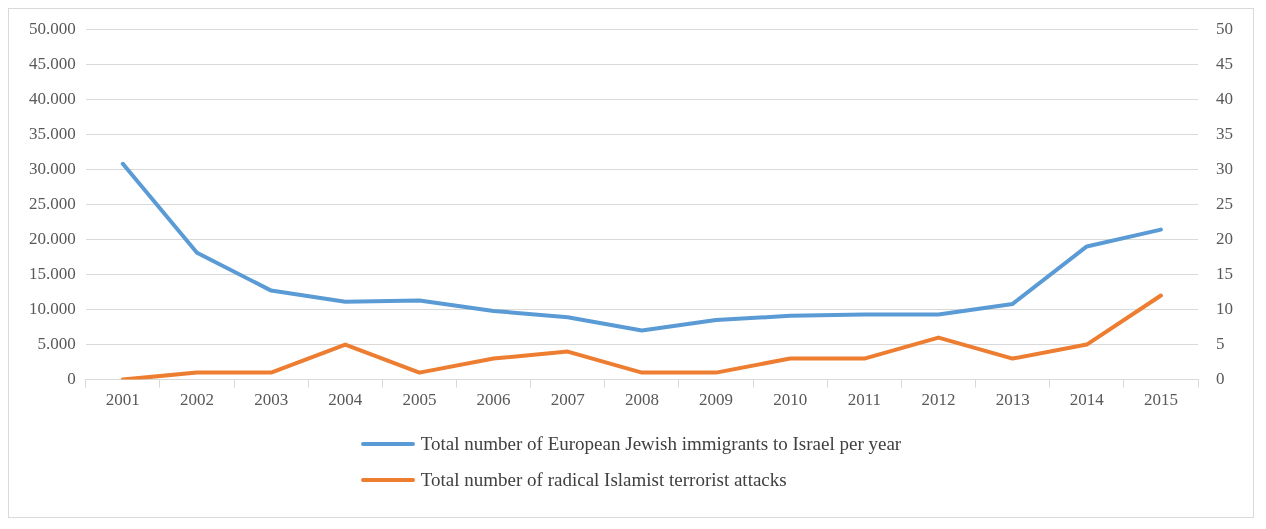 Image resolution: width=1266 pixels, height=529 pixels. I want to click on y2-tick-label: 35, so click(1224, 133).